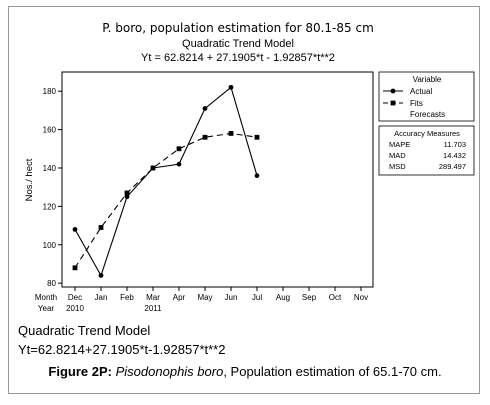 This screenshot has height=405, width=490. What do you see at coordinates (51, 283) in the screenshot?
I see `y-tick-label: 80` at bounding box center [51, 283].